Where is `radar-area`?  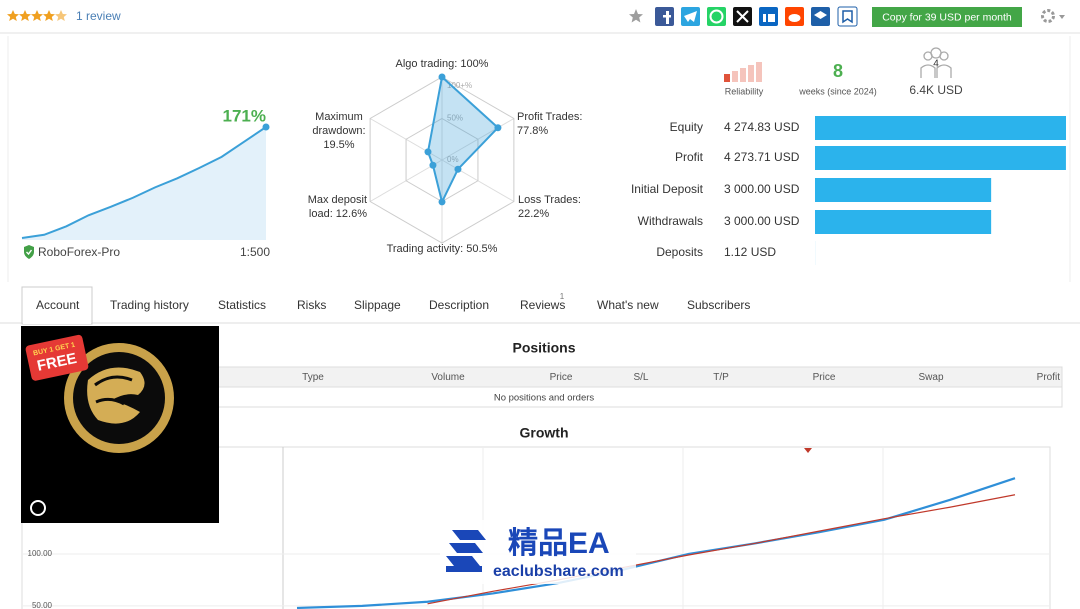
radar-area is located at coordinates (463, 140).